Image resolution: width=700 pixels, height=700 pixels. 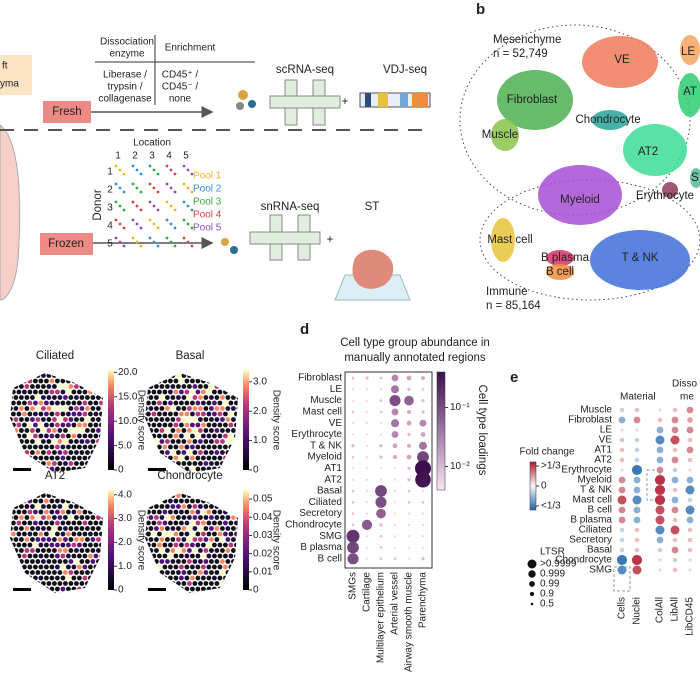 I want to click on assay-label: VDJ-seq, so click(x=405, y=70).